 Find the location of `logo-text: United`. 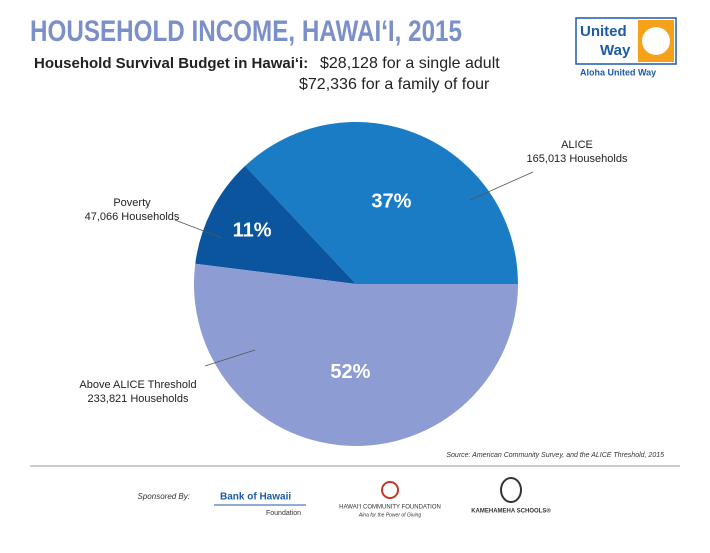

logo-text: United is located at coordinates (603, 31).